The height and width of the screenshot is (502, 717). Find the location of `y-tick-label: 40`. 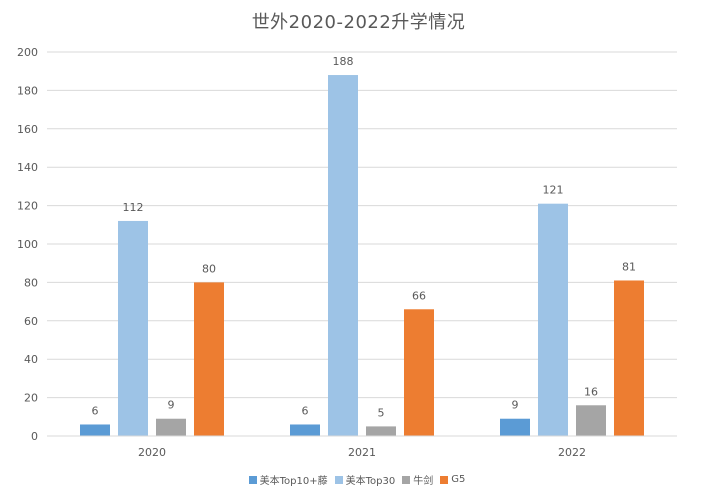

y-tick-label: 40 is located at coordinates (31, 359).